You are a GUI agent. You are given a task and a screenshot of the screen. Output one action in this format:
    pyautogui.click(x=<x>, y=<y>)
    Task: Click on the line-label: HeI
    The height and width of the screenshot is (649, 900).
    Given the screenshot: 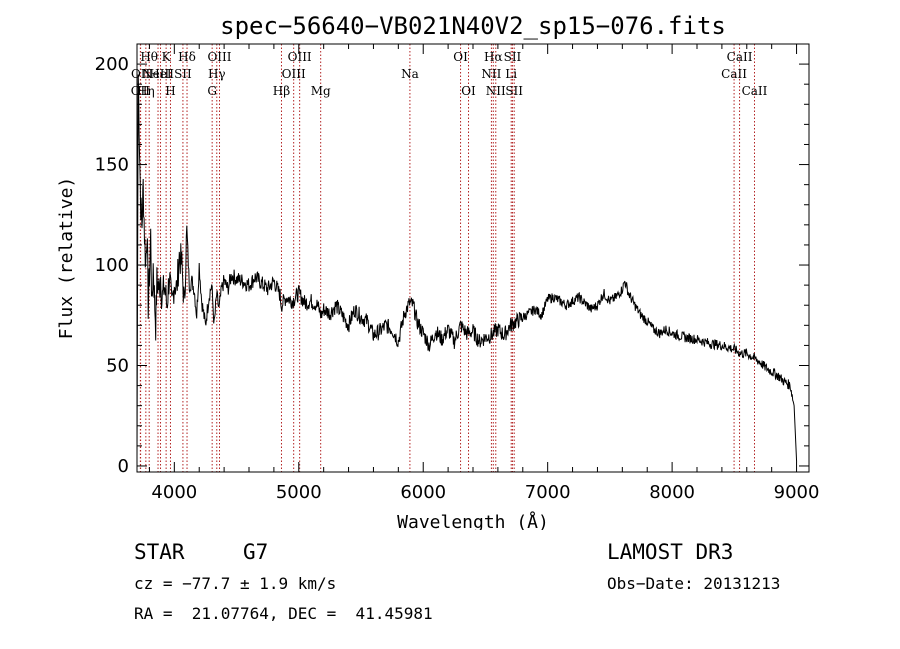 What is the action you would take?
    pyautogui.click(x=160, y=74)
    